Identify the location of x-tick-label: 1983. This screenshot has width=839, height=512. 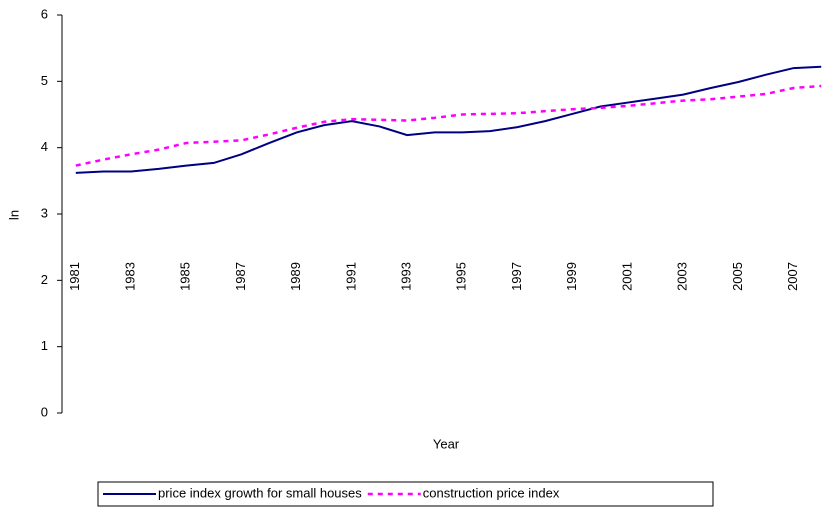
(129, 276).